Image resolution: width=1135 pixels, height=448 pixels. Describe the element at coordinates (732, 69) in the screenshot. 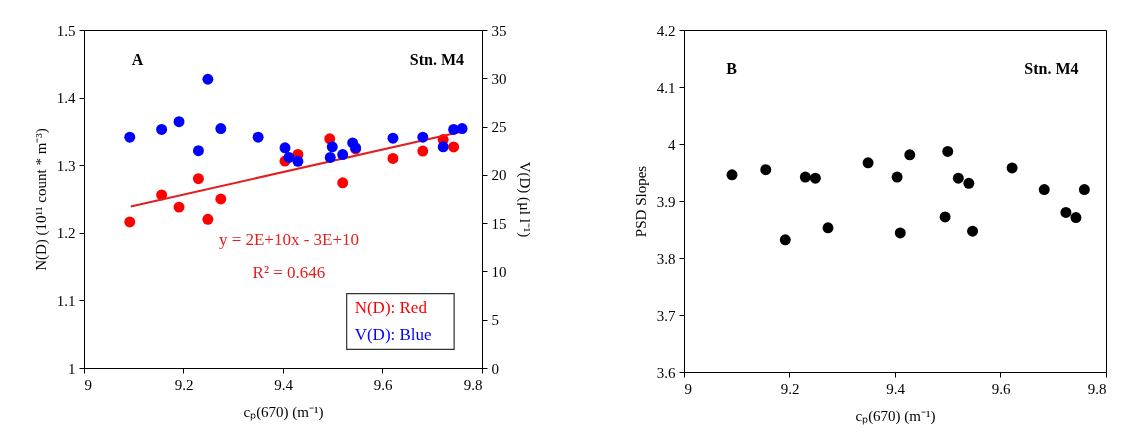

I see `annotation: B` at that location.